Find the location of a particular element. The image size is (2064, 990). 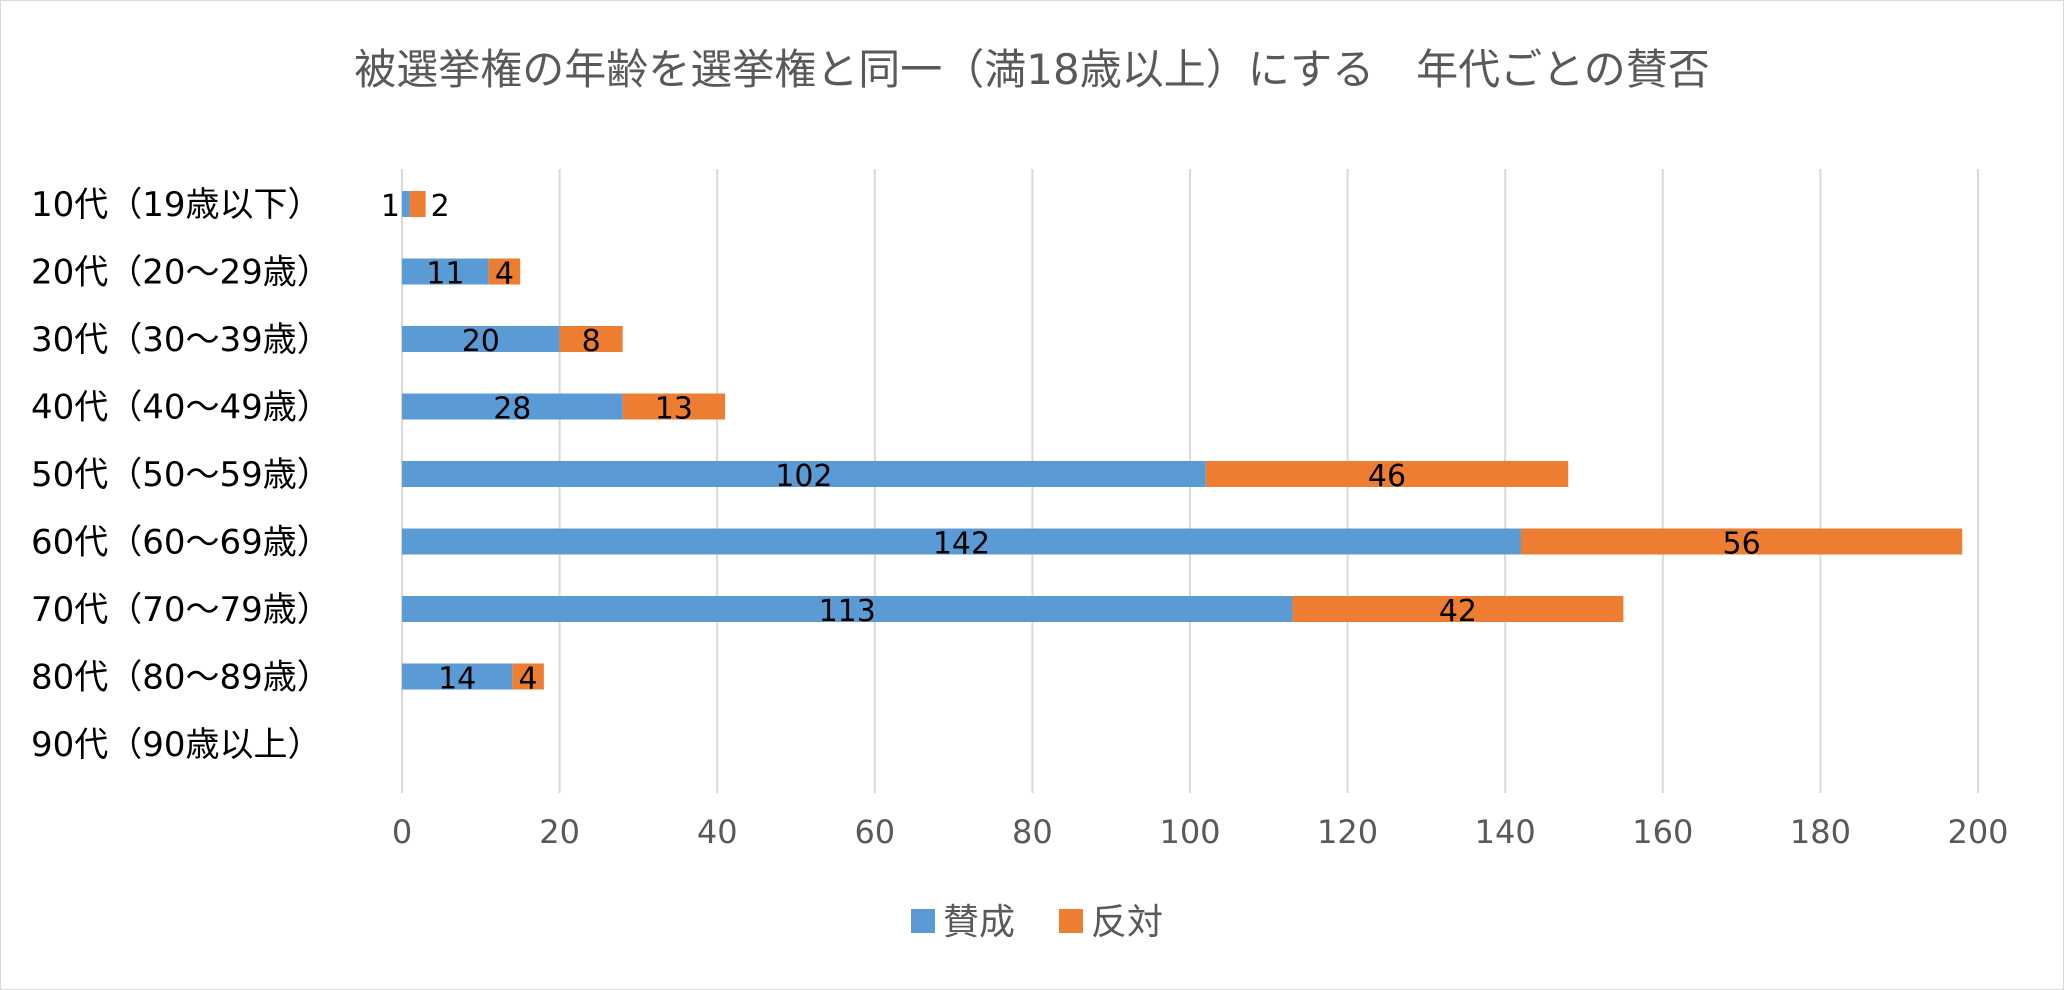

data-label: 102 is located at coordinates (803, 476).